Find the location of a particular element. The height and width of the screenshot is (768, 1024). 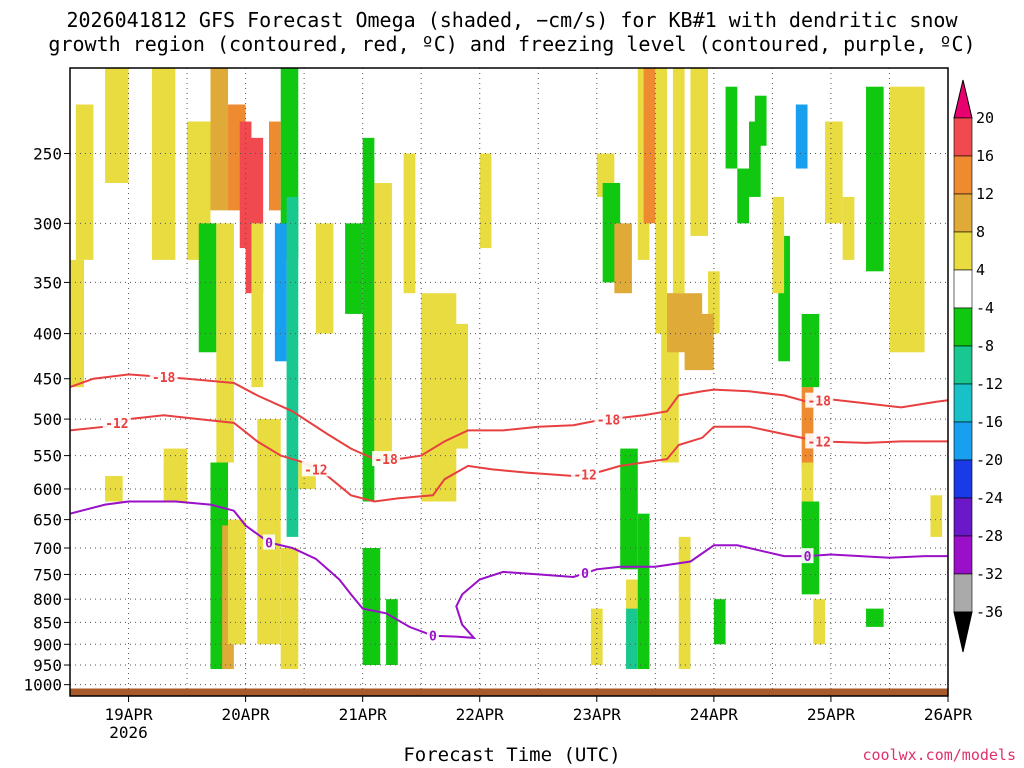

colorbar-label-12: -32 is located at coordinates (989, 574).